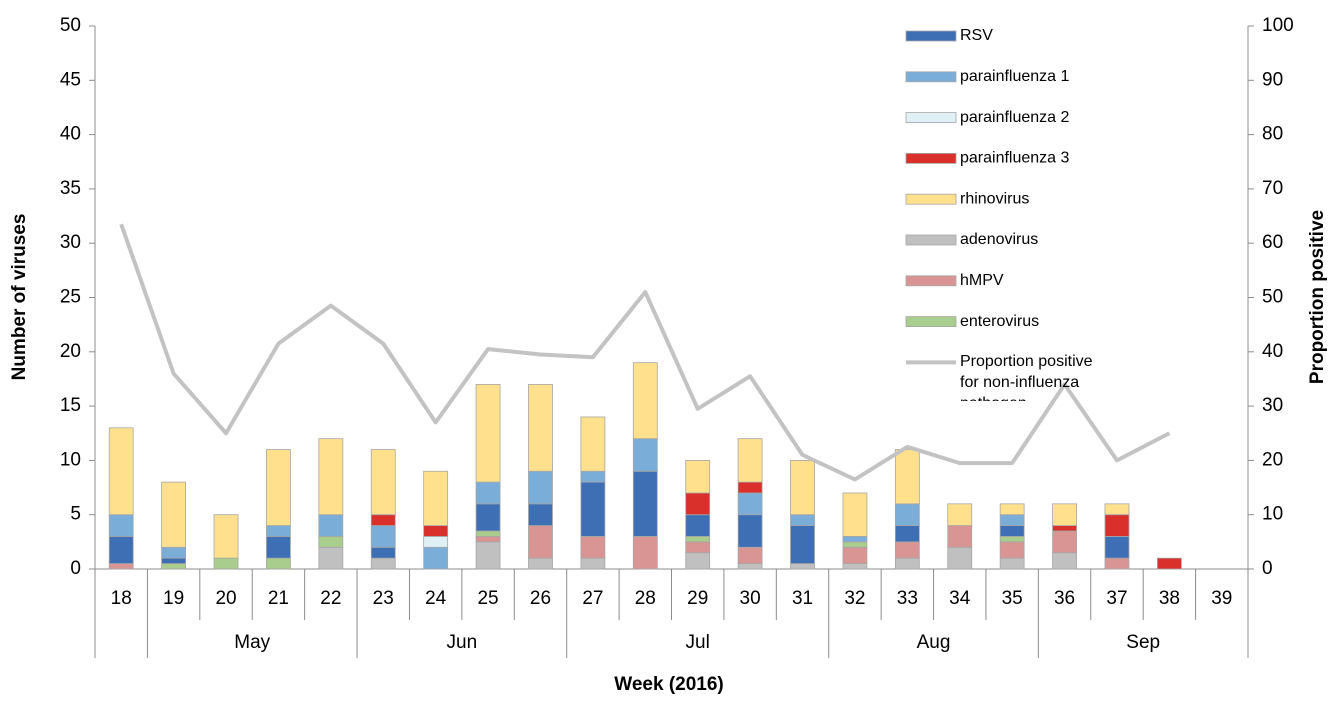 The width and height of the screenshot is (1338, 701). What do you see at coordinates (70, 351) in the screenshot?
I see `y-tick-label: 20` at bounding box center [70, 351].